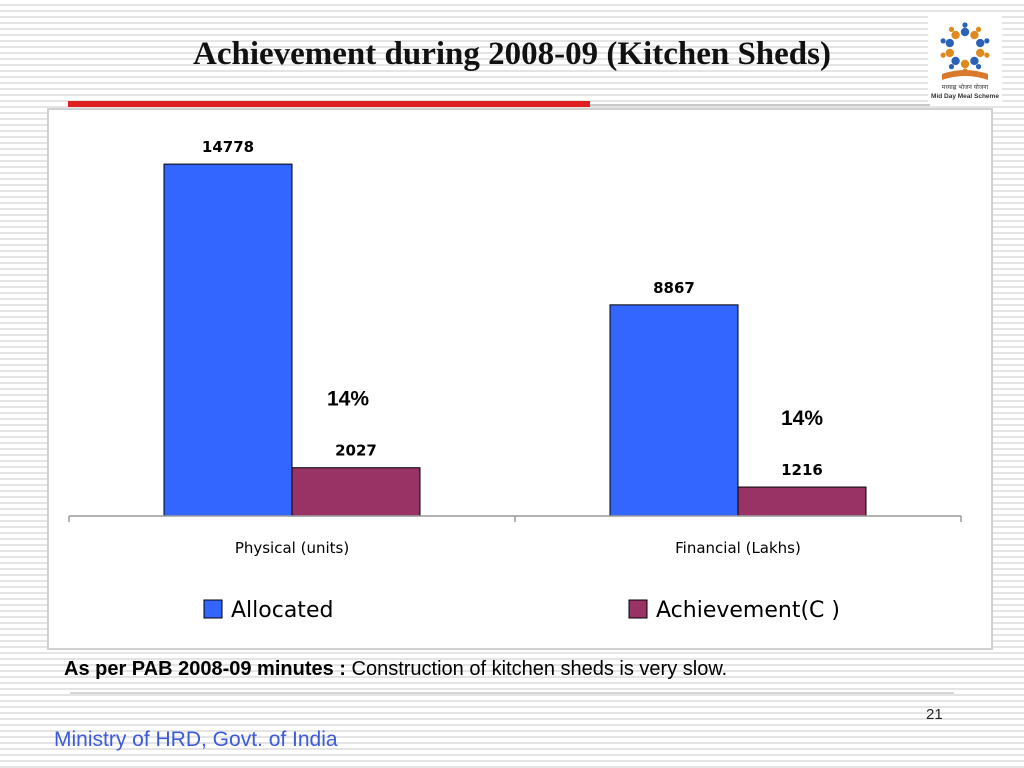 The image size is (1024, 768). Describe the element at coordinates (282, 610) in the screenshot. I see `legend-label-allocated: Allocated` at that location.